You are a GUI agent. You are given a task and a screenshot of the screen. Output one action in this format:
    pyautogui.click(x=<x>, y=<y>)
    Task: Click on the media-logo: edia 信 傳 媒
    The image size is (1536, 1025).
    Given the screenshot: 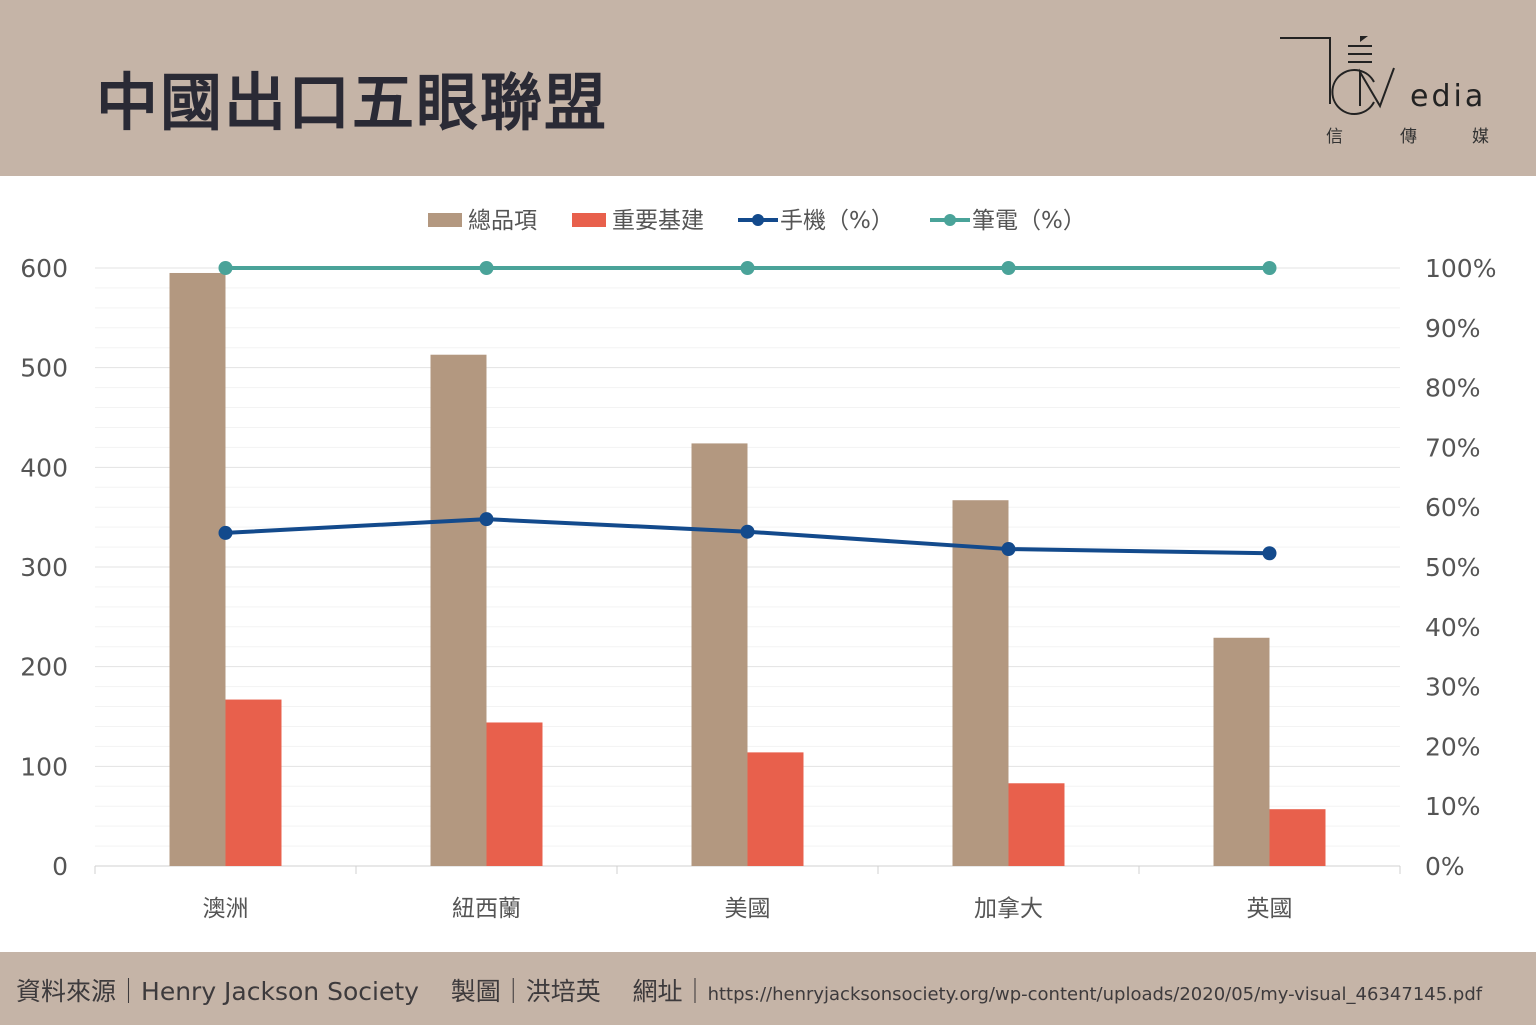 What is the action you would take?
    pyautogui.click(x=1384, y=91)
    